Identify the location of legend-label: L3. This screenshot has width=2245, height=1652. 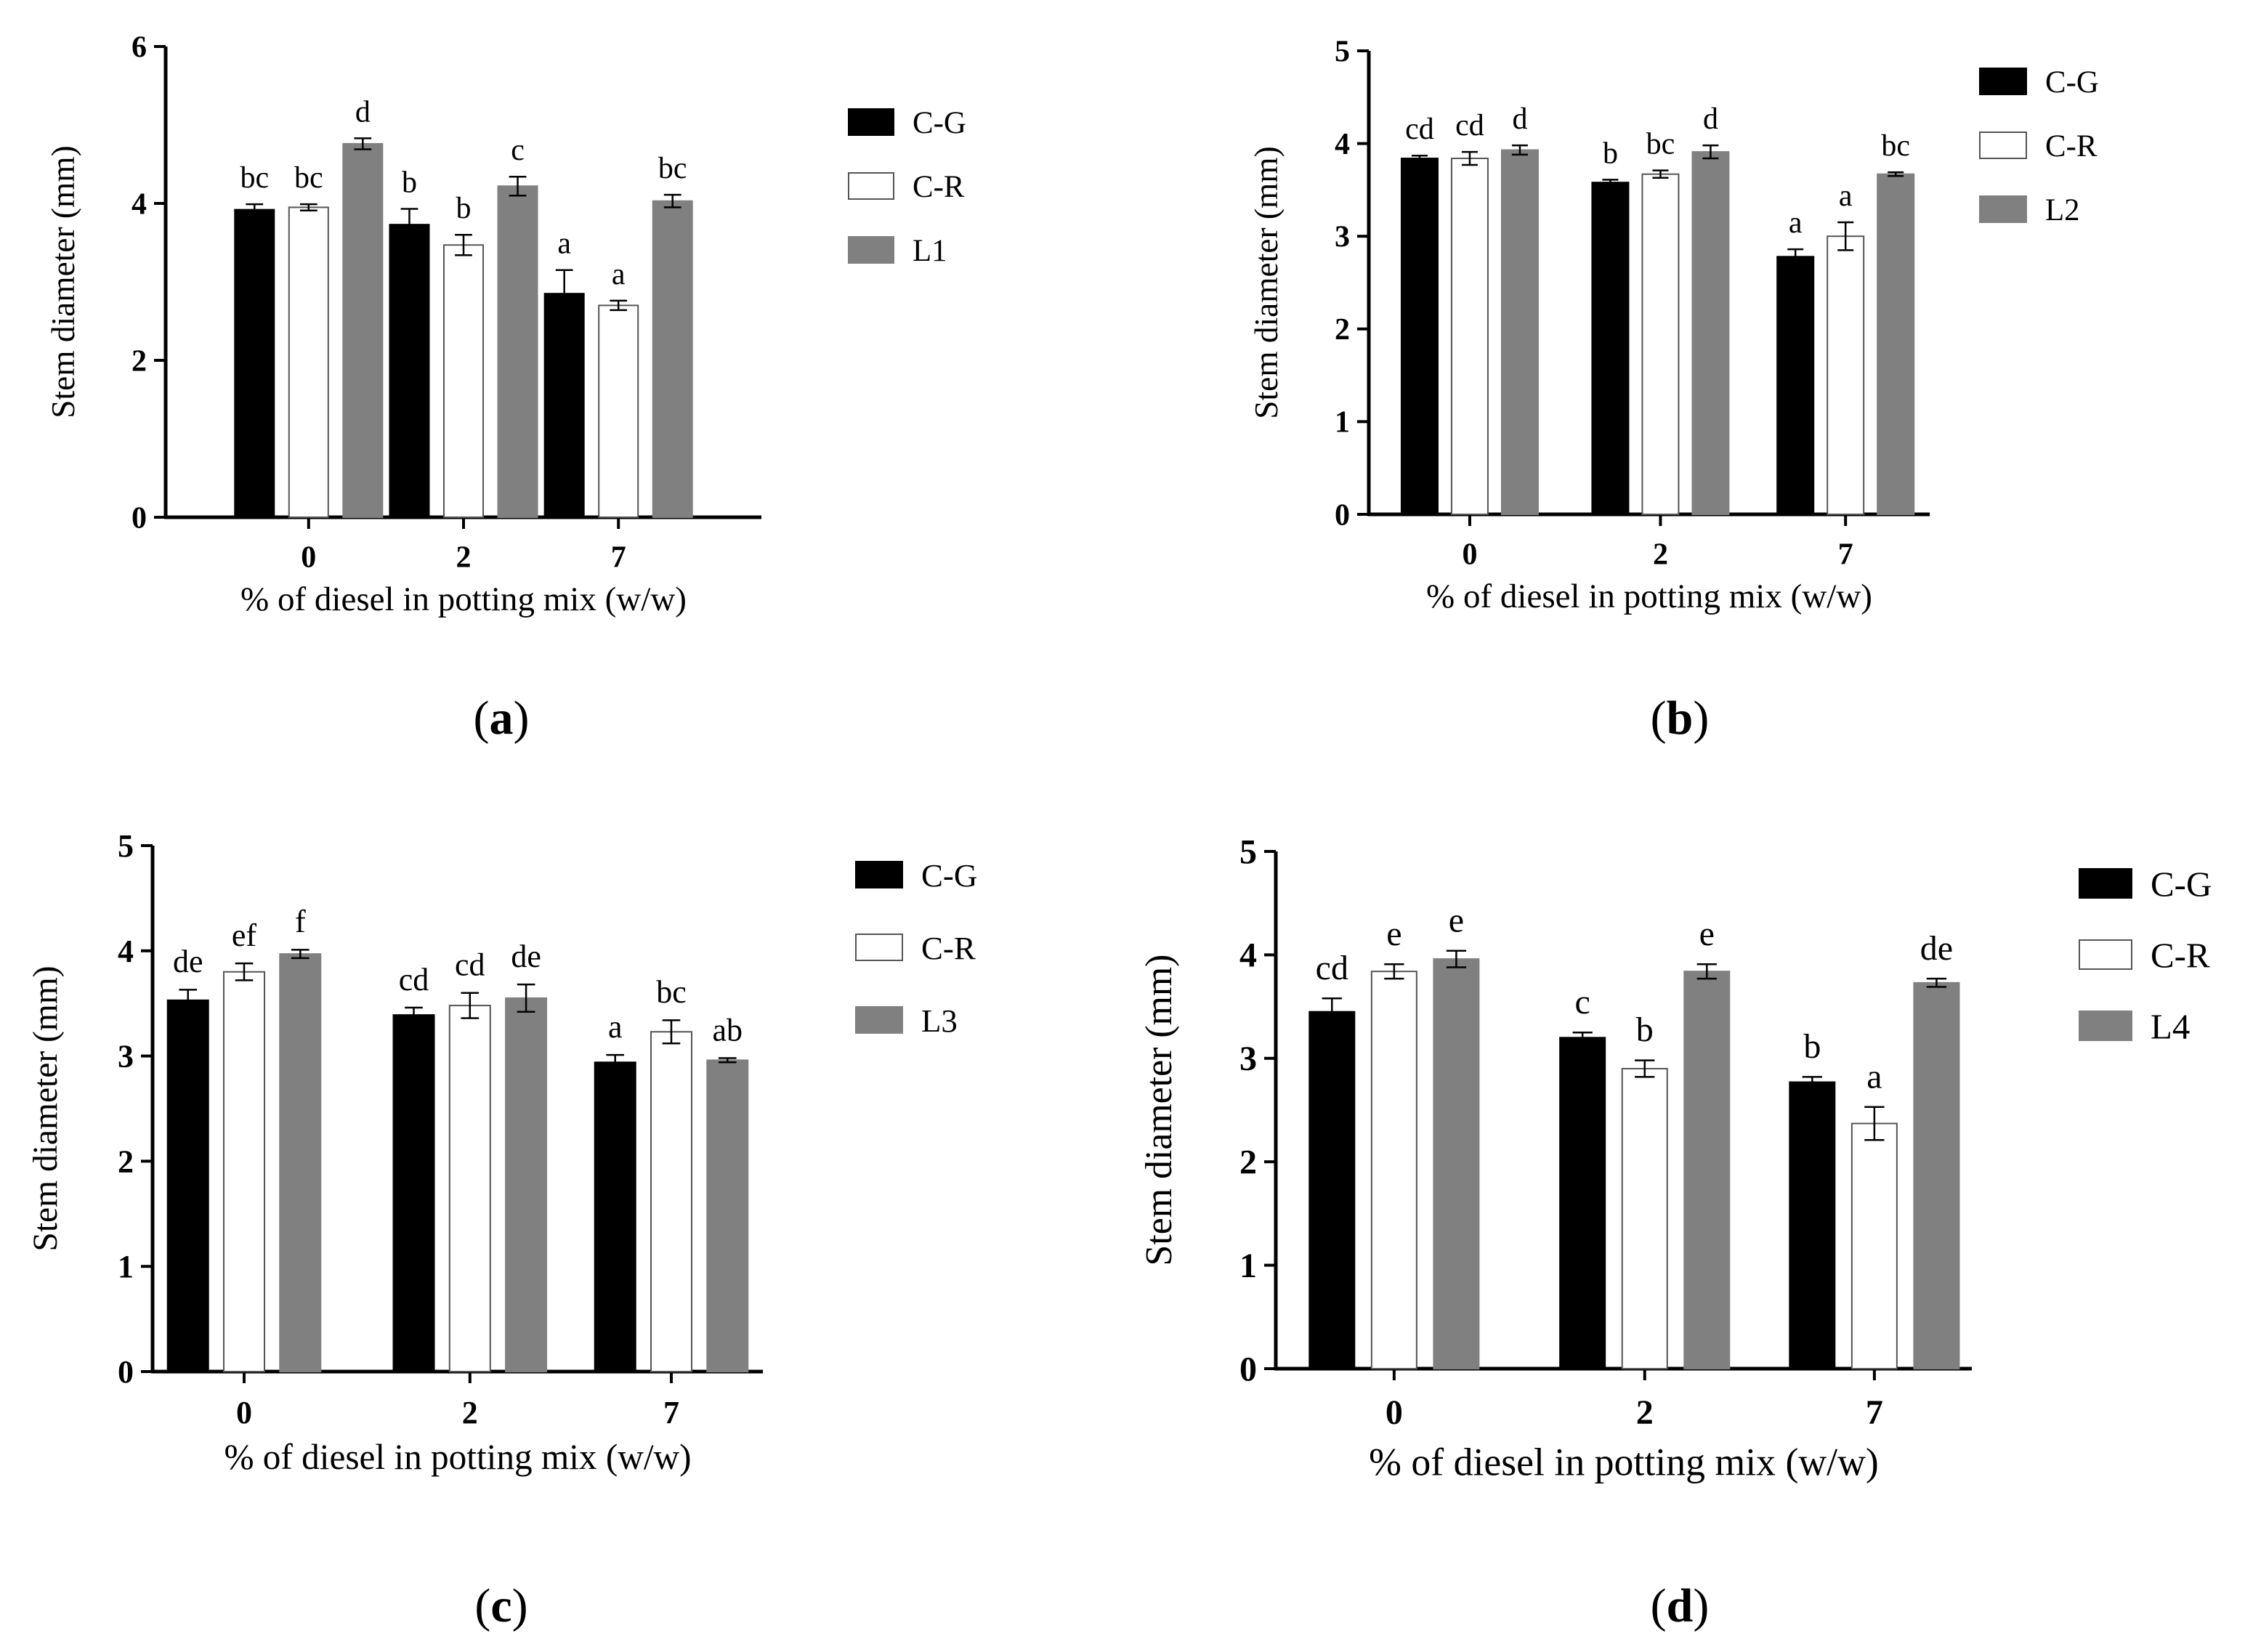
(939, 1021).